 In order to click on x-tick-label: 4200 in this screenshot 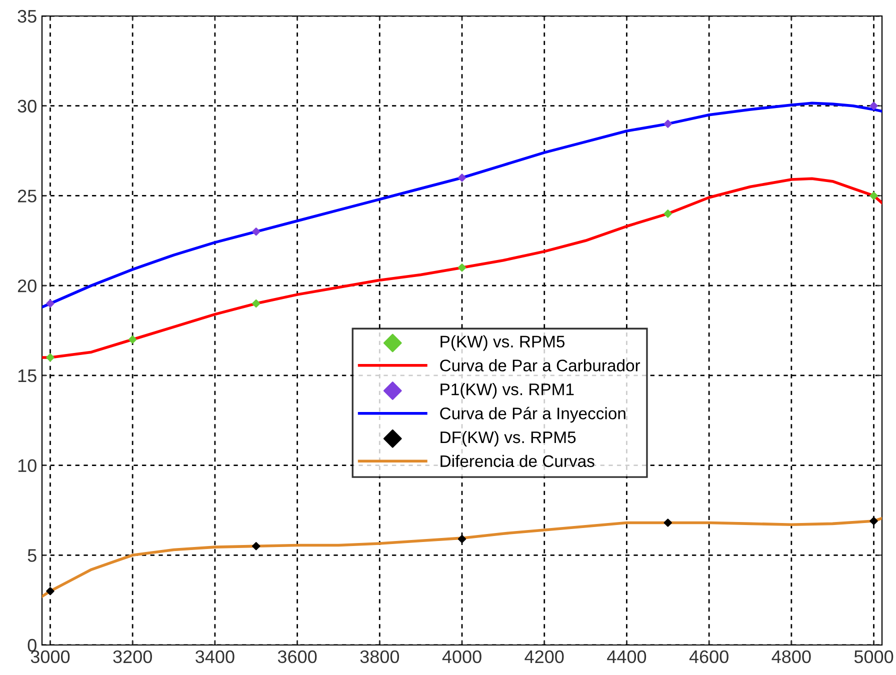, I will do `click(544, 657)`.